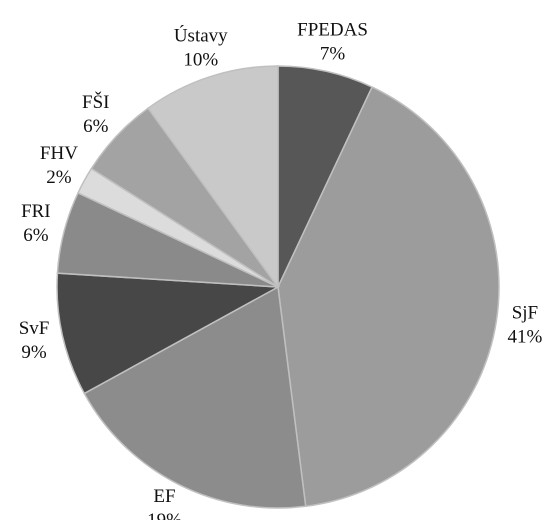 The image size is (552, 520). I want to click on slice-value-label: 7%, so click(333, 53).